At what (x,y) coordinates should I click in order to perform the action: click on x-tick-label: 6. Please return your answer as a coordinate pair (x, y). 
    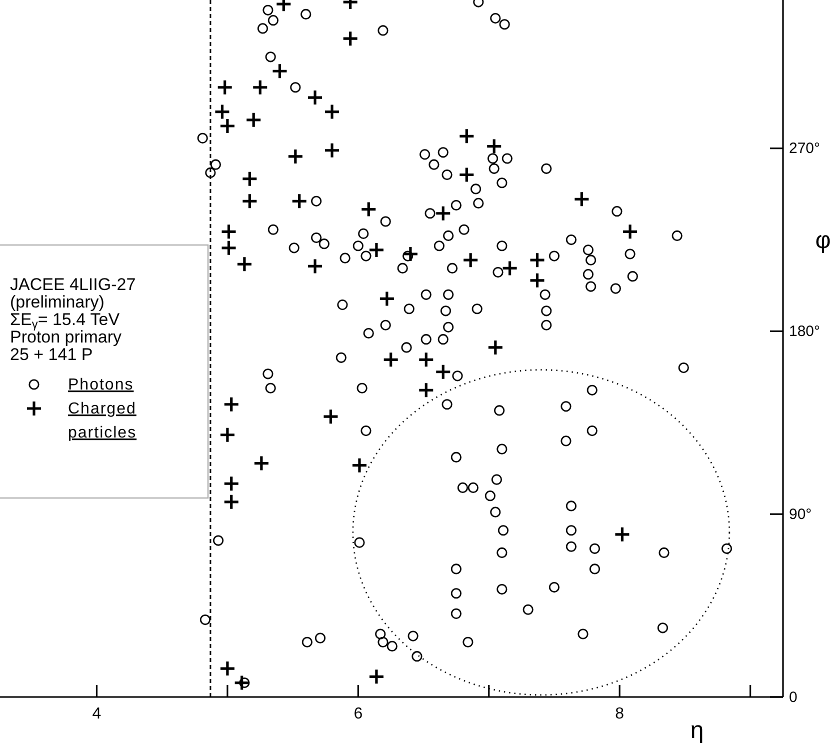
    Looking at the image, I should click on (358, 713).